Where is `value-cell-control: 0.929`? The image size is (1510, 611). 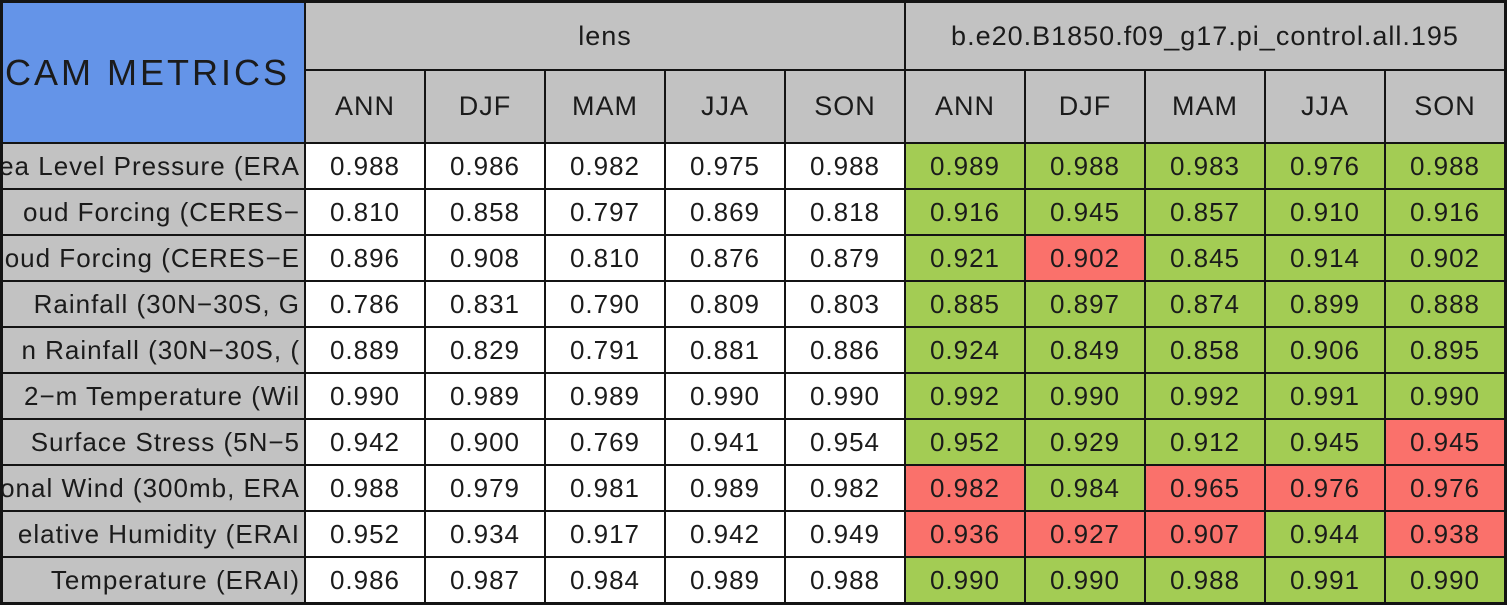
value-cell-control: 0.929 is located at coordinates (1085, 442).